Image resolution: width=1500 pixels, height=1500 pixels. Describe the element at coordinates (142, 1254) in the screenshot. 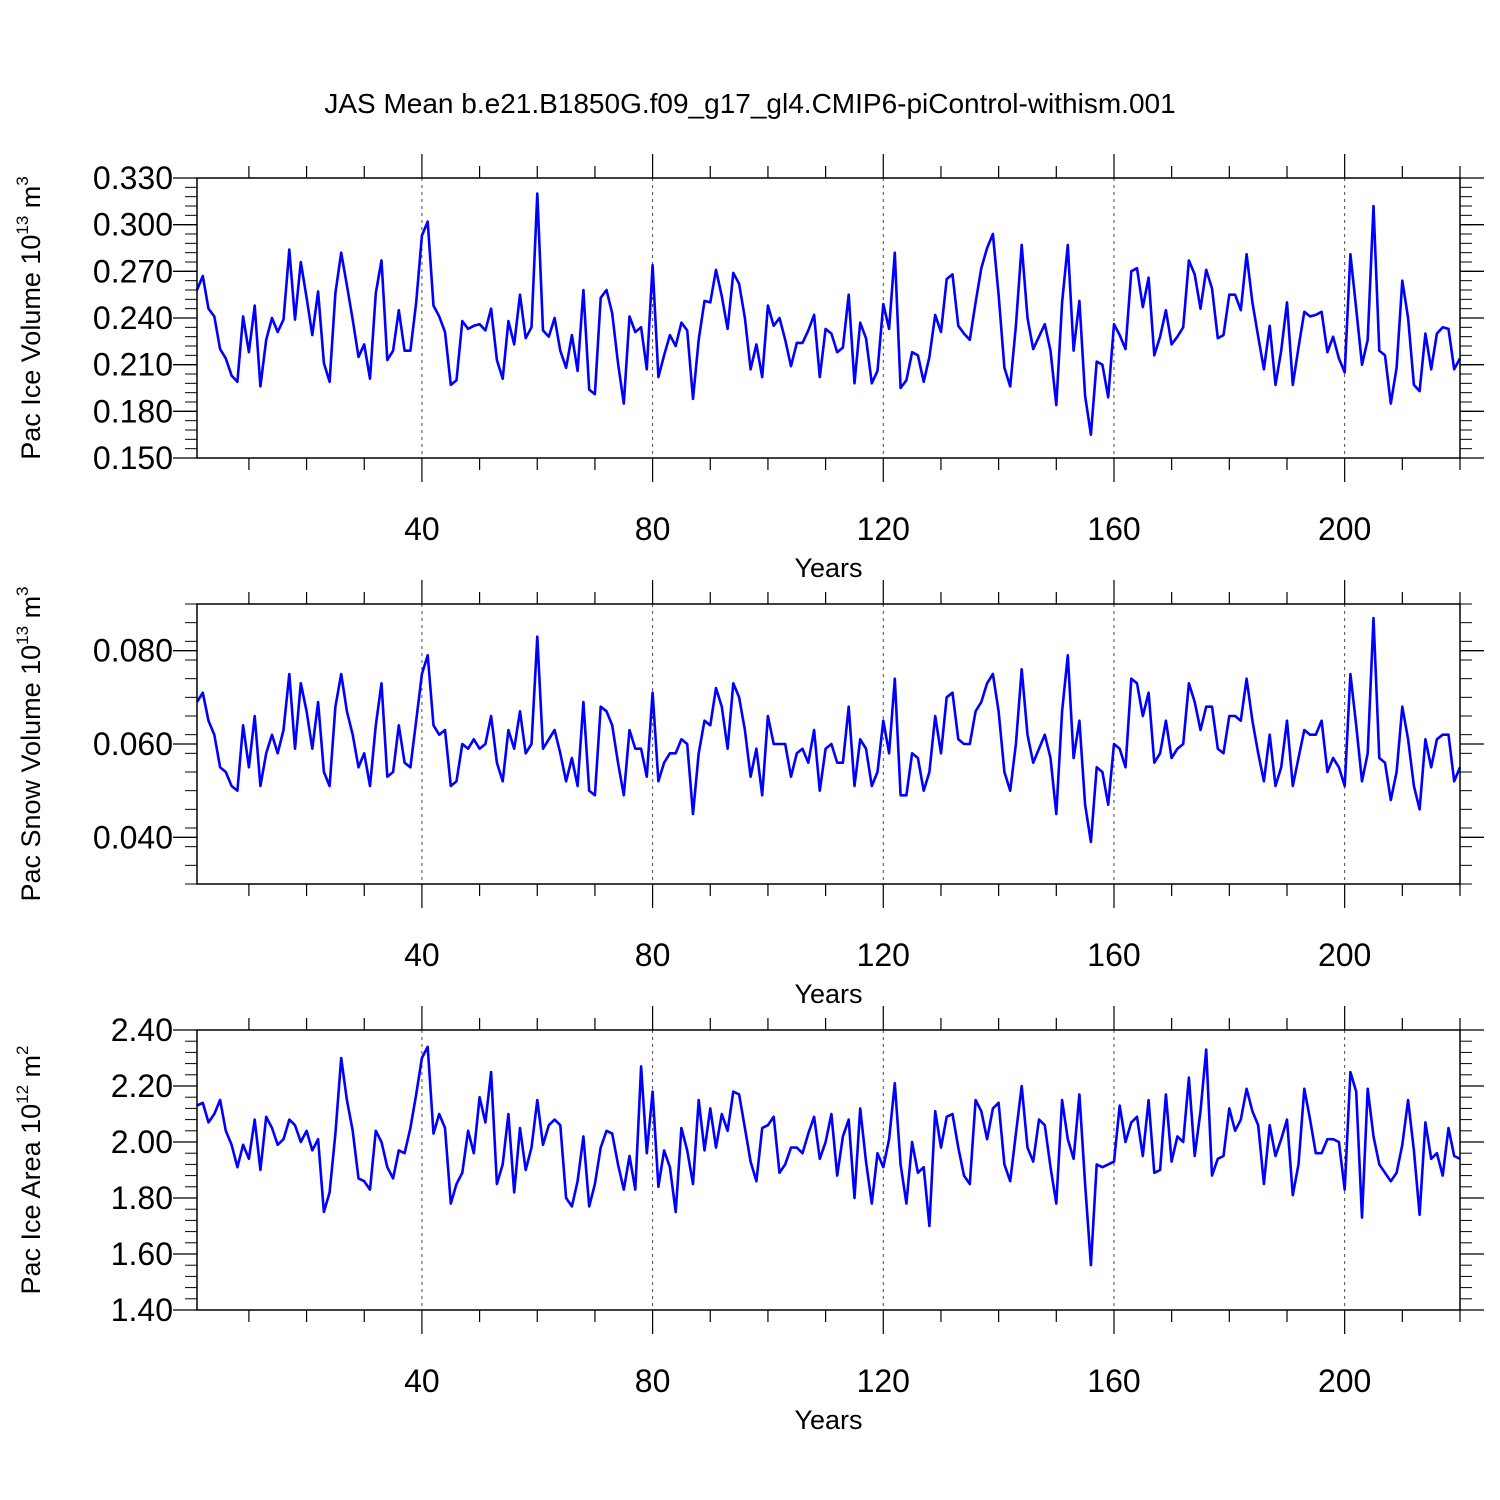

I see `y-tick-label: 1.60` at that location.